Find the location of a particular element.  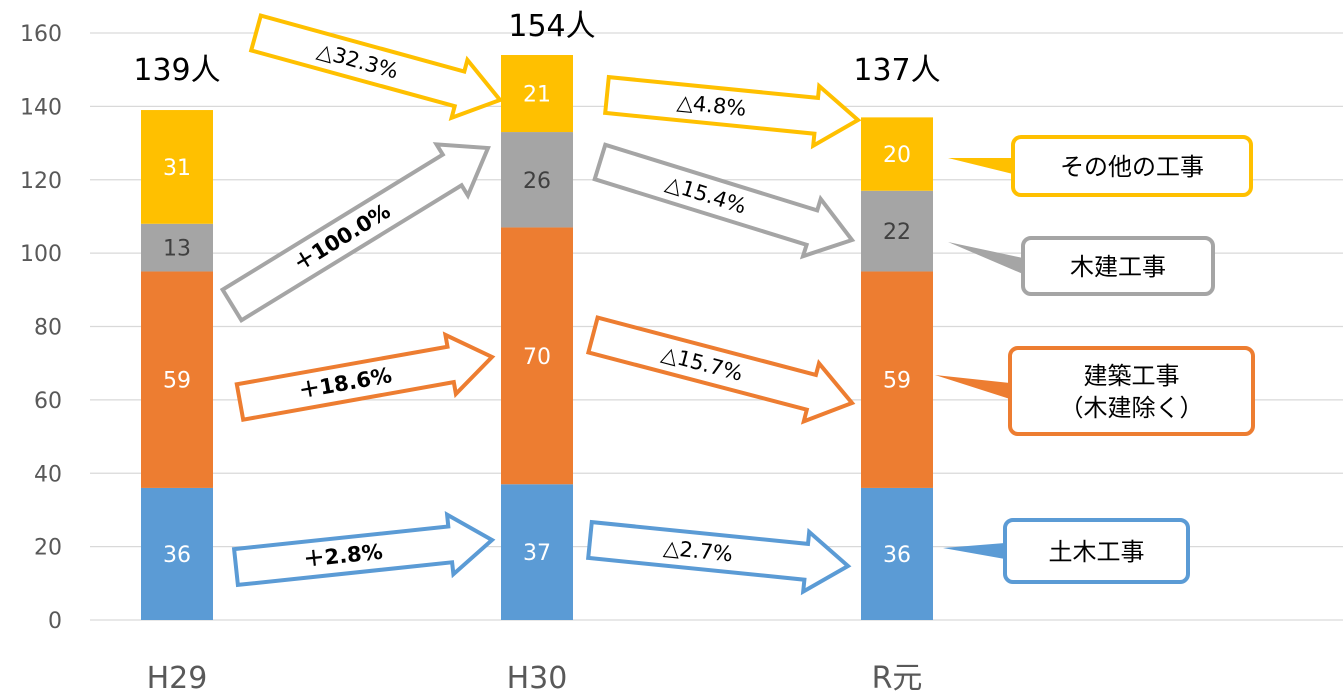

y-tick-label: 160 is located at coordinates (41, 34).